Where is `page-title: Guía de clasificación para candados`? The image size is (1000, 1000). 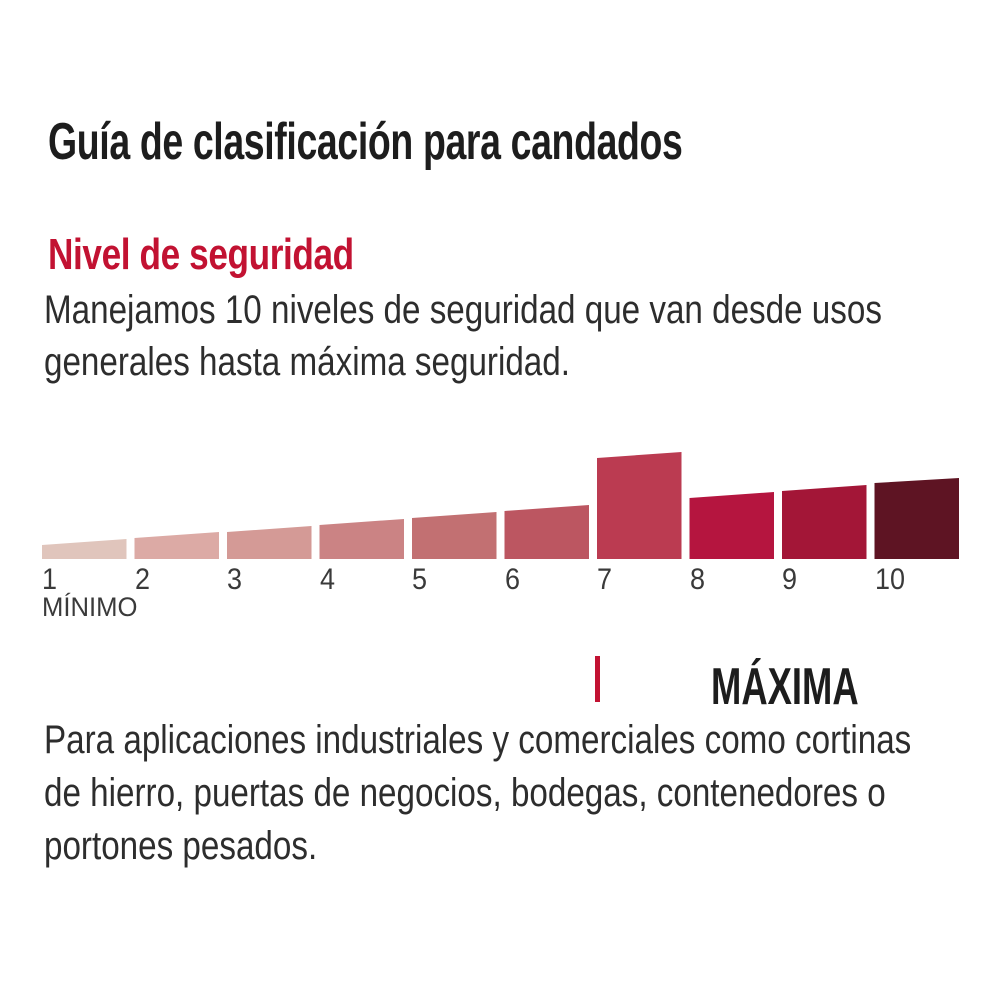
page-title: Guía de clasificación para candados is located at coordinates (365, 142).